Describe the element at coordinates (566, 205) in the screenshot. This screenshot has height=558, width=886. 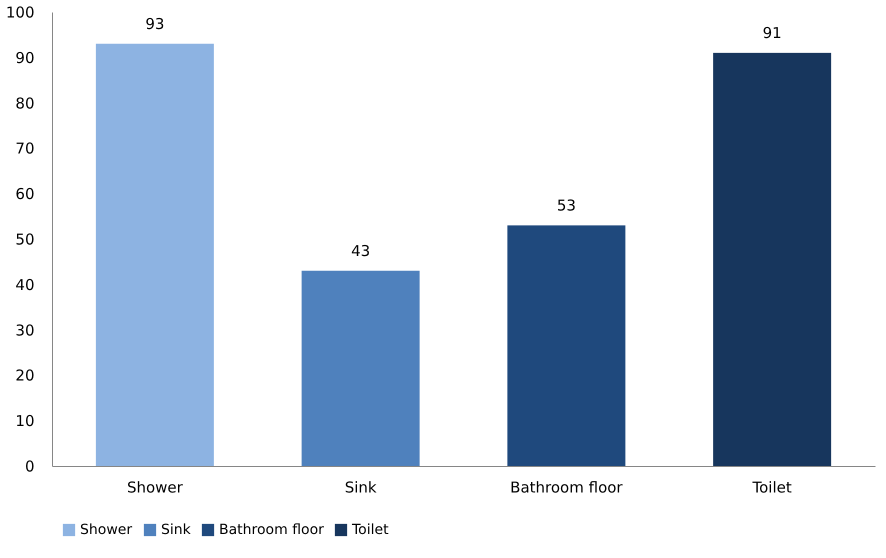
I see `data-label: 53` at that location.